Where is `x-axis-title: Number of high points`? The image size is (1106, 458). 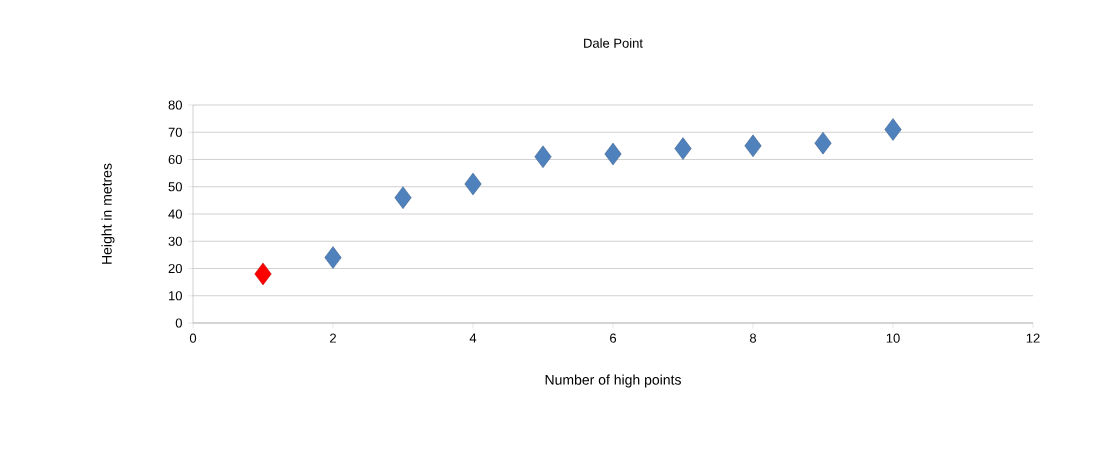 x-axis-title: Number of high points is located at coordinates (613, 381).